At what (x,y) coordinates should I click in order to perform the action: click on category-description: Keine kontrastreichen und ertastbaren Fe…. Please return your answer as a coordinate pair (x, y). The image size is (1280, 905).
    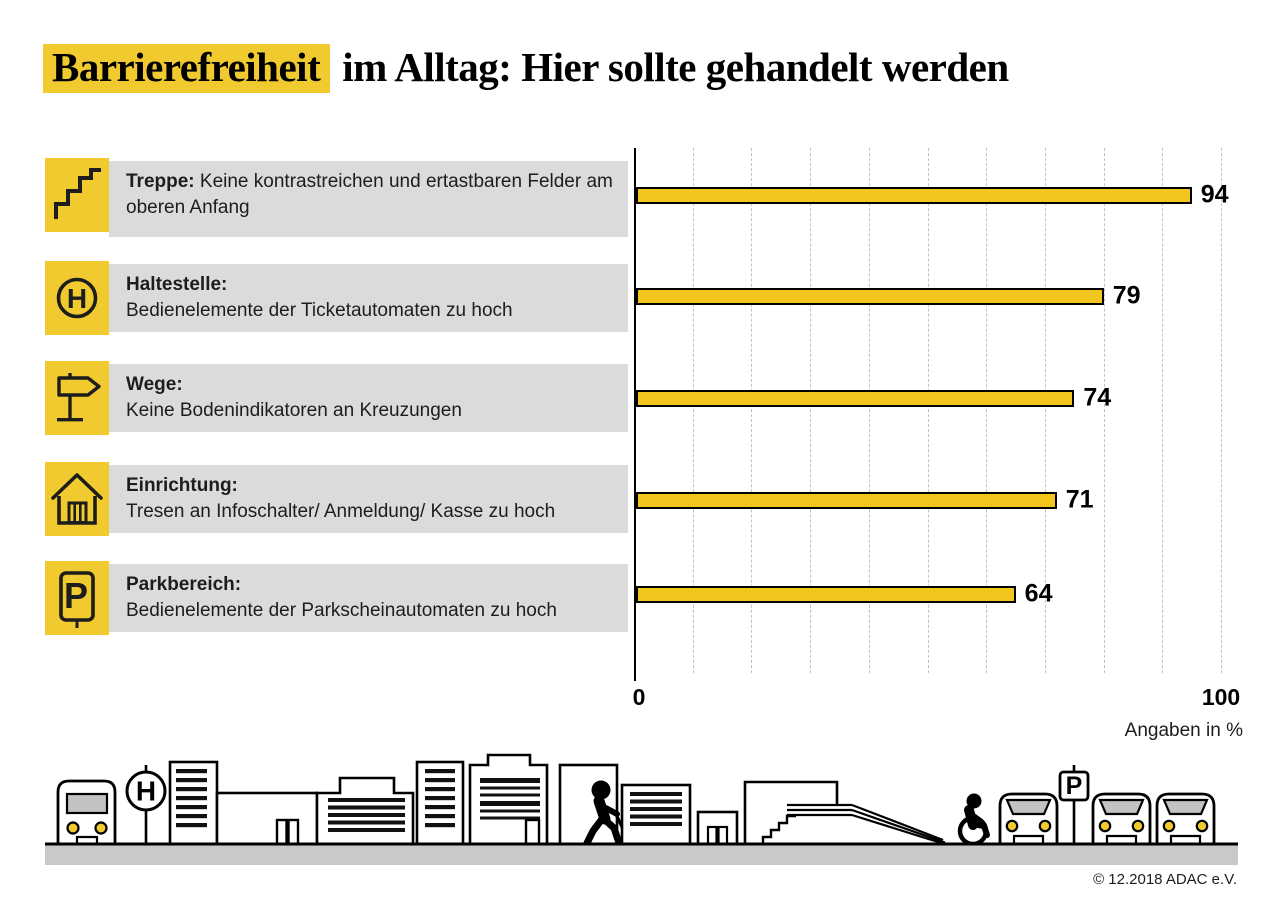
    Looking at the image, I should click on (369, 194).